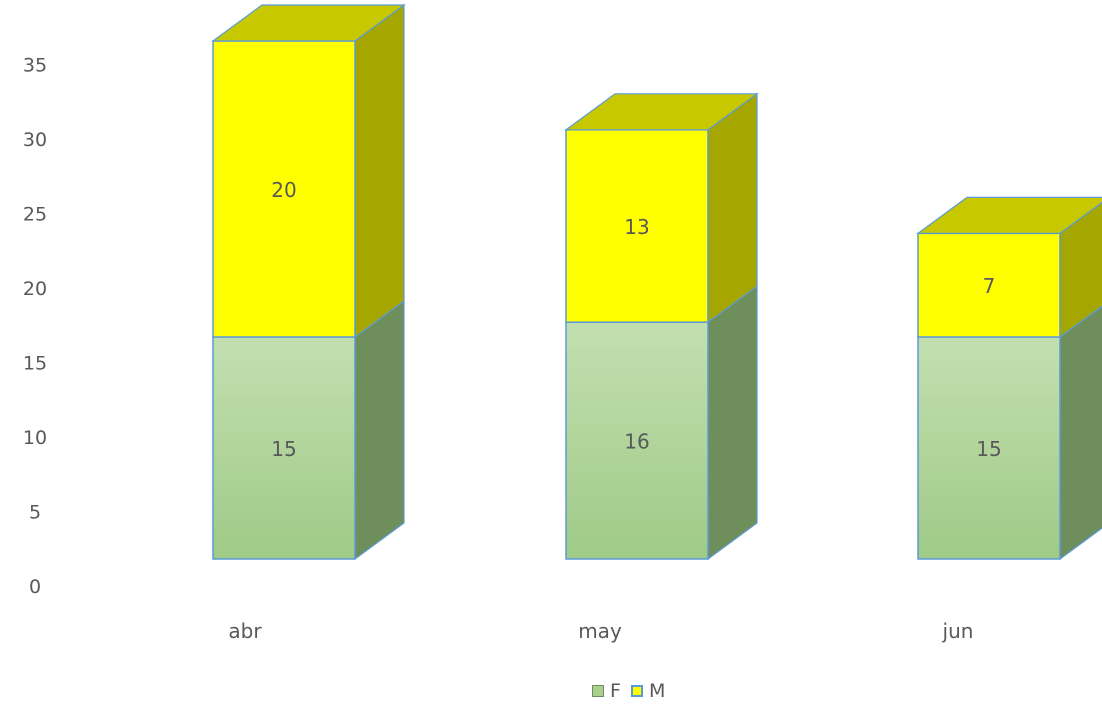 This screenshot has height=708, width=1102. Describe the element at coordinates (35, 215) in the screenshot. I see `y-tick-label: 25` at that location.